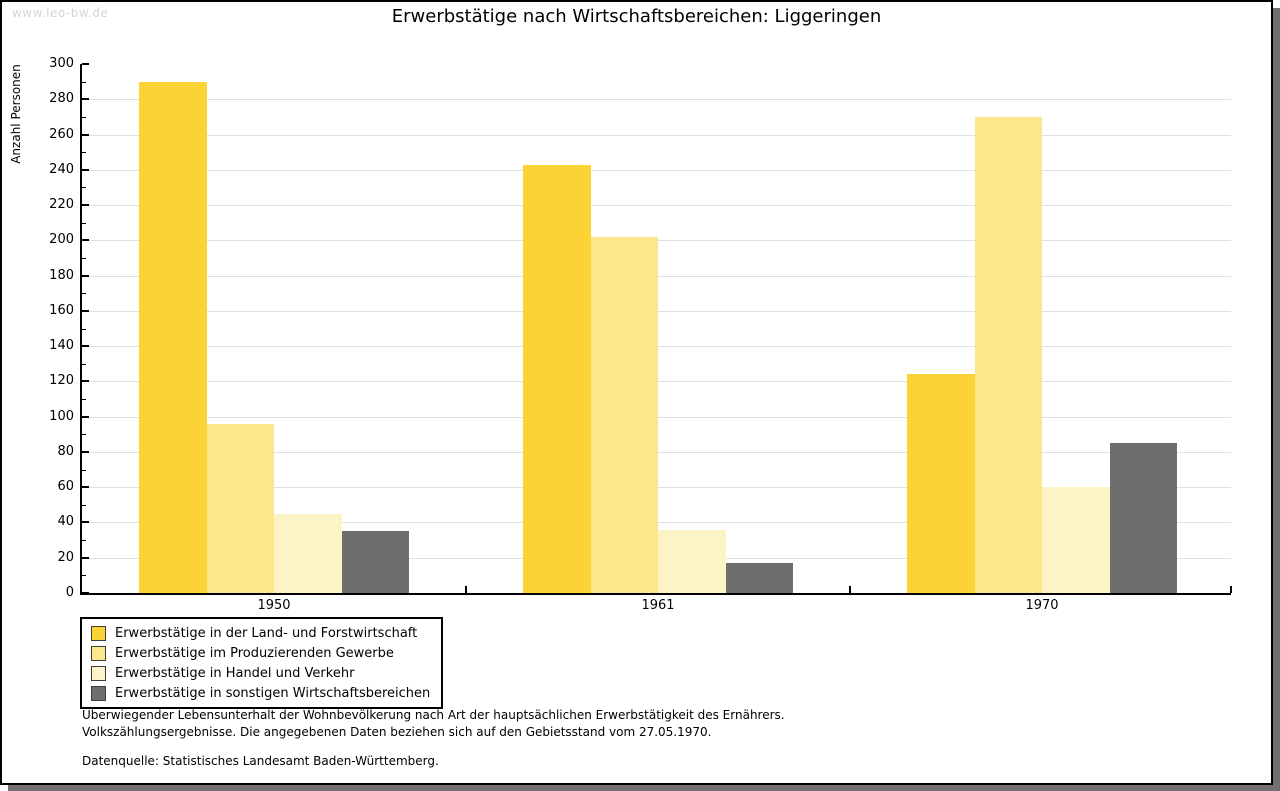  What do you see at coordinates (61, 380) in the screenshot?
I see `y-tick-label-120: 120` at bounding box center [61, 380].